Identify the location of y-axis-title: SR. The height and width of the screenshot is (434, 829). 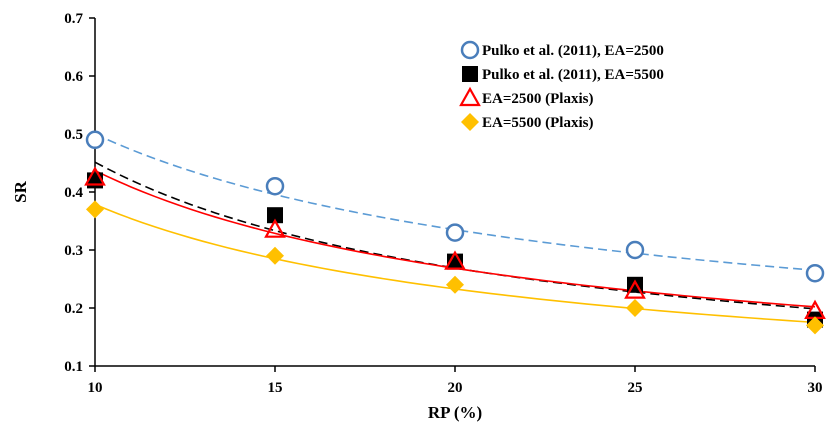
(20, 191).